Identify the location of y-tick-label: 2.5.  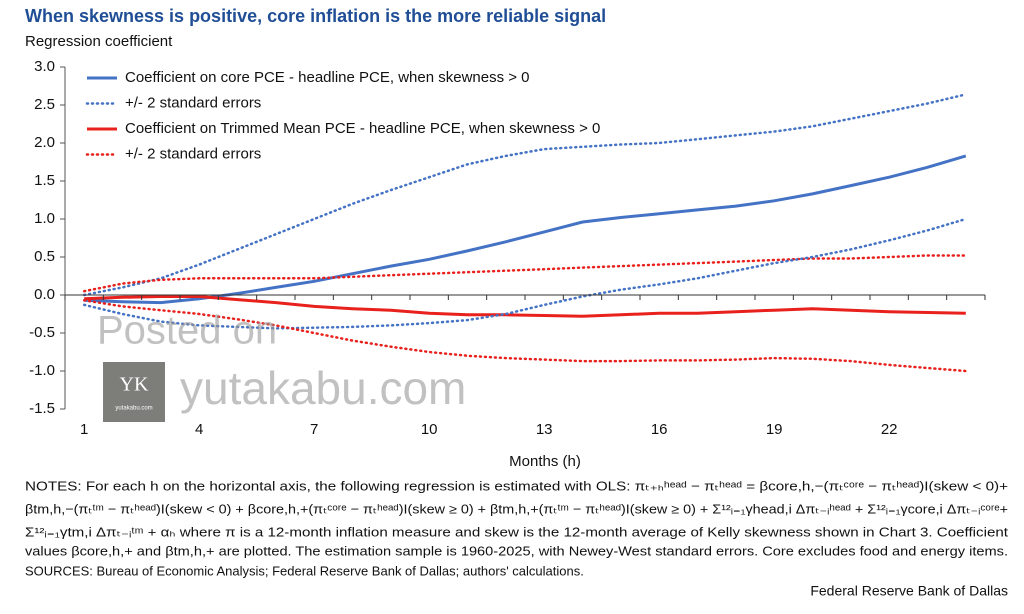
(44, 104).